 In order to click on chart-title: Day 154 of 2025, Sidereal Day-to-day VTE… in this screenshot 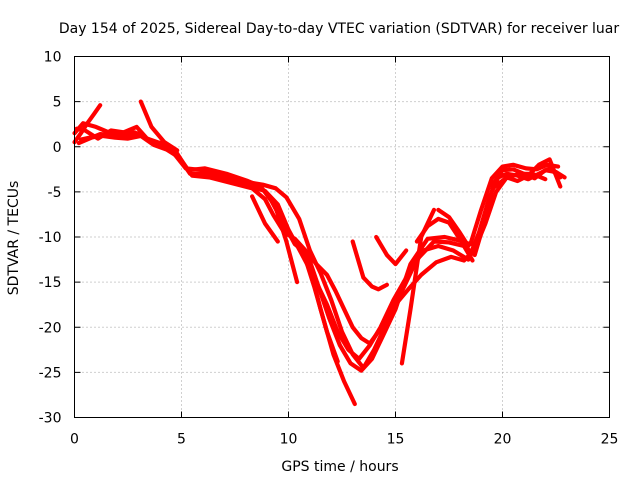, I will do `click(339, 29)`.